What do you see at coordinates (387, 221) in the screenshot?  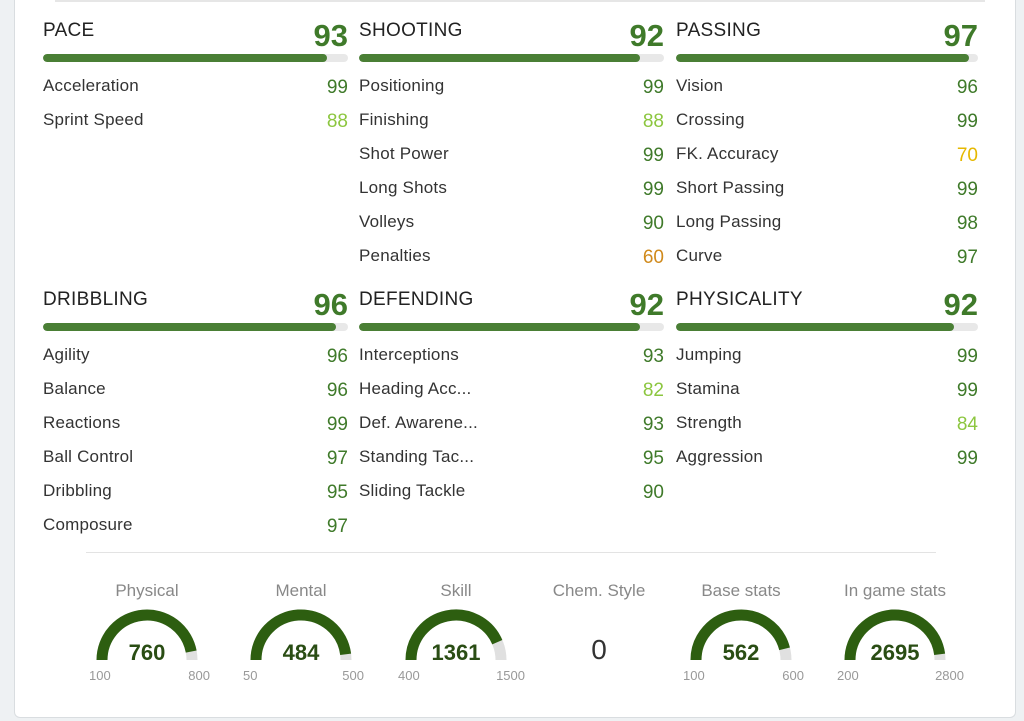 I see `stat-label: Volleys` at bounding box center [387, 221].